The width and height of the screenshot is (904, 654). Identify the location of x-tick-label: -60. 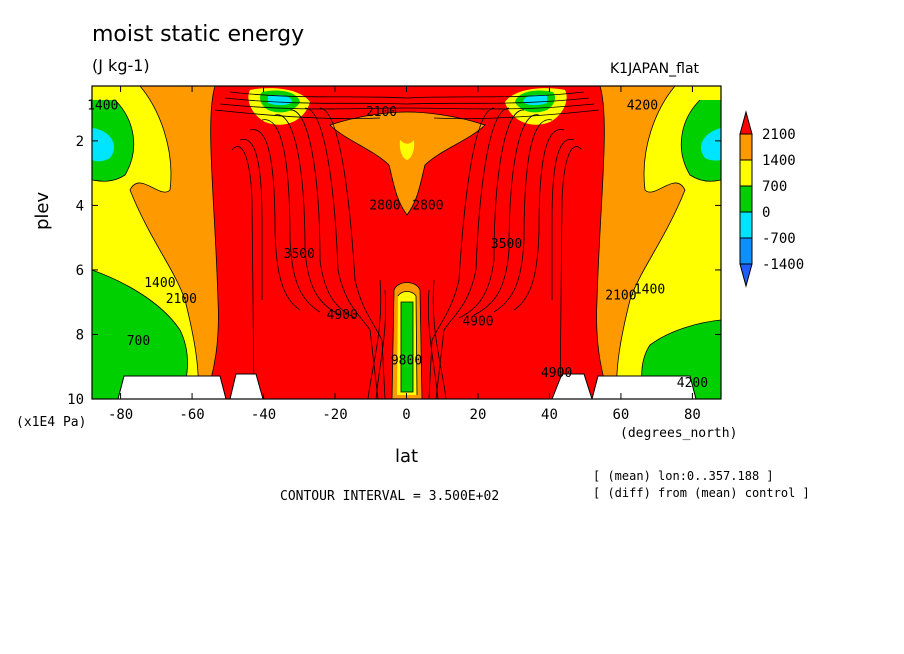
(191, 415).